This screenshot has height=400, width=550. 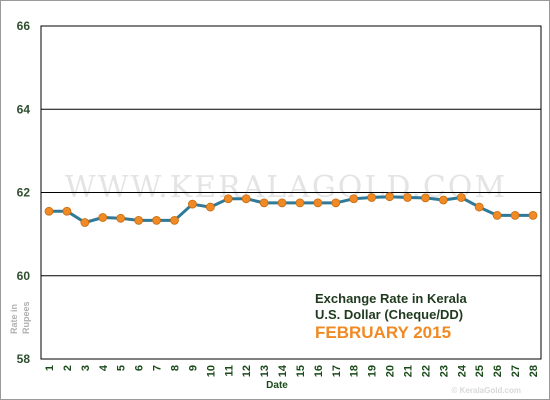 I want to click on x-tick-label: 6, so click(x=140, y=368).